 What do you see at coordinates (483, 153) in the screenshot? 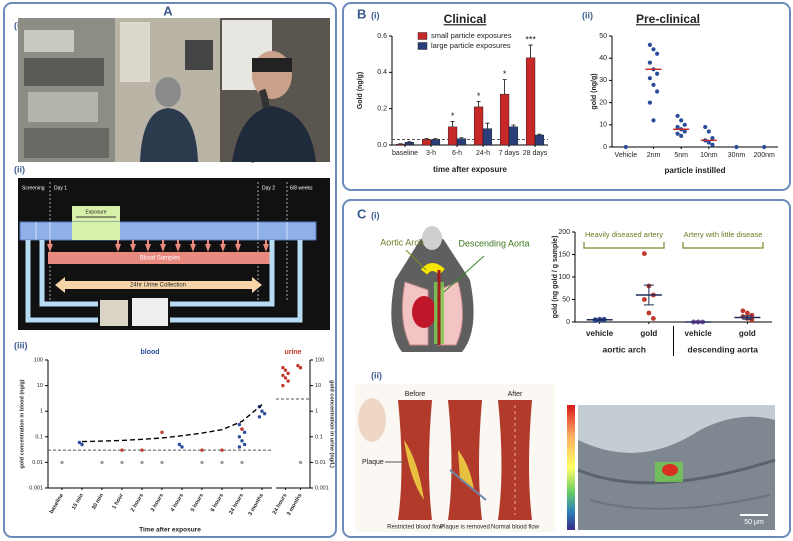
I see `x-tick-label: 24-h` at bounding box center [483, 153].